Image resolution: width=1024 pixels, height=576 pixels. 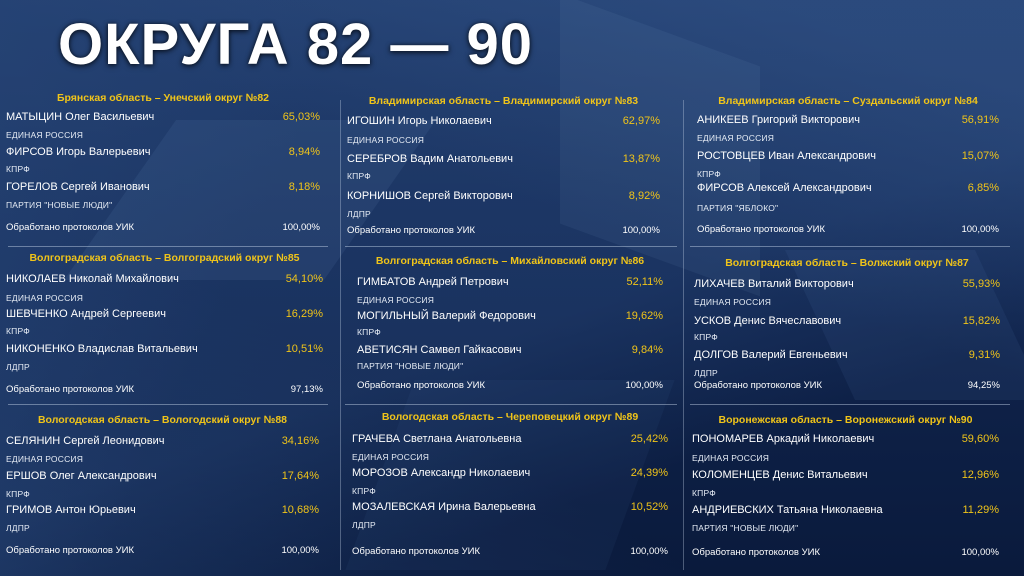 I want to click on candidate-name: ДОЛГОВ Валерий Евгеньевич, so click(x=771, y=355).